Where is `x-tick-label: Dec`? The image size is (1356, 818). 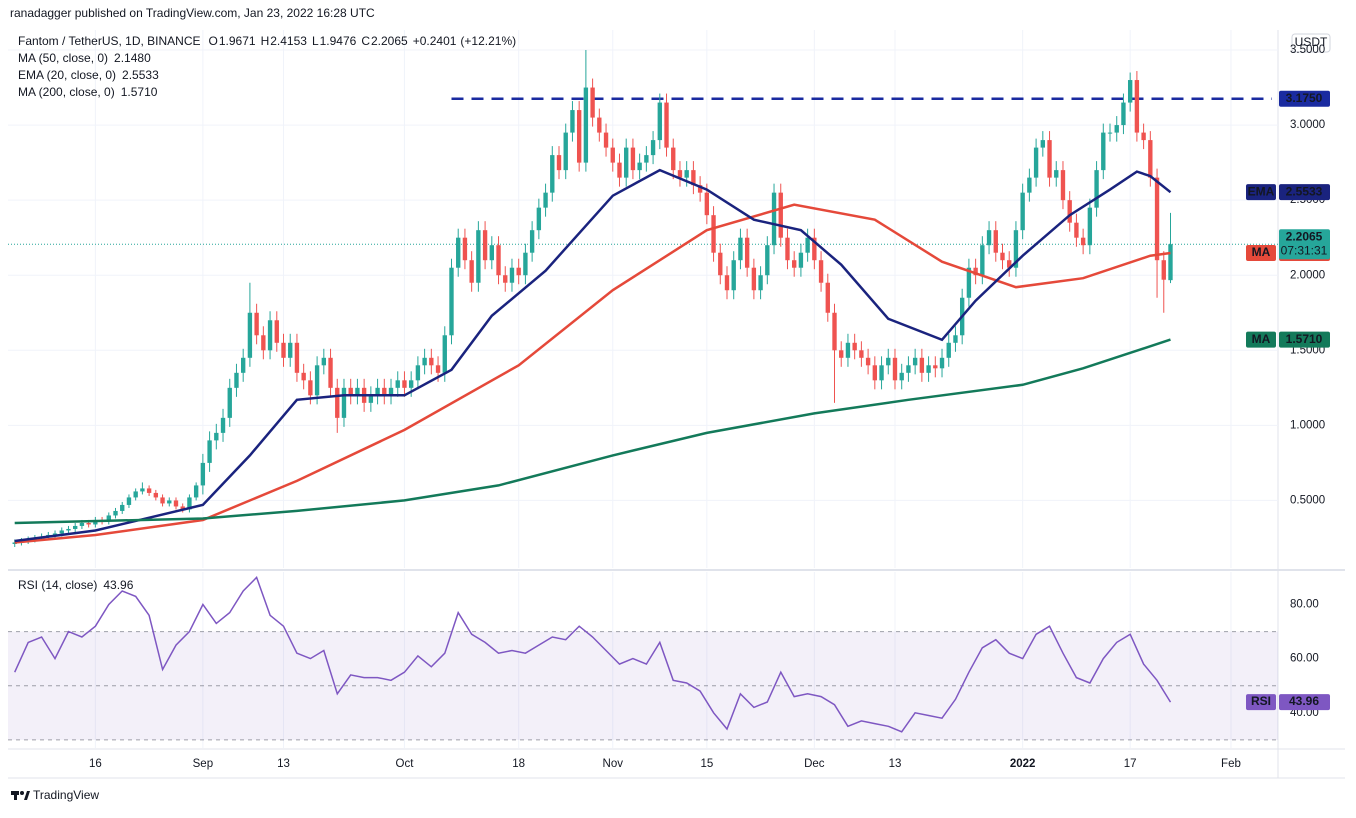 x-tick-label: Dec is located at coordinates (814, 764).